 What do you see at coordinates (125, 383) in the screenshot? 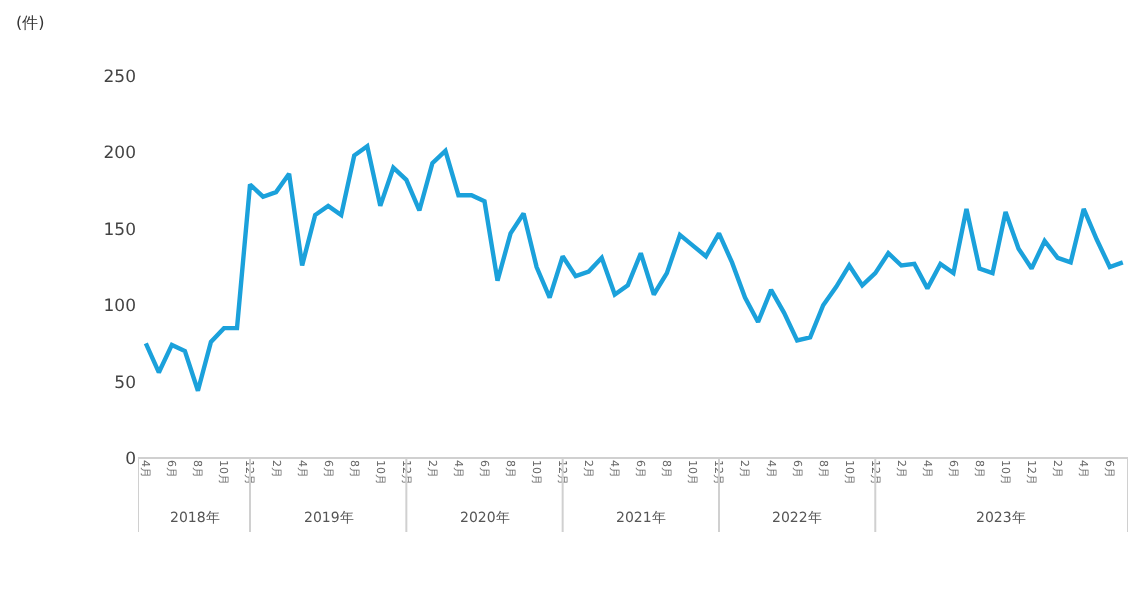
I see `y-tick-label: 50` at bounding box center [125, 383].